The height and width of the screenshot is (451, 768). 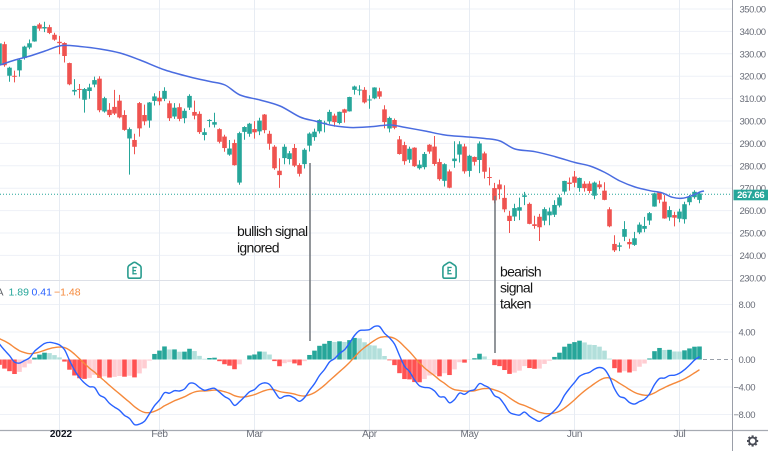 What do you see at coordinates (753, 234) in the screenshot?
I see `svg-text: 250.00` at bounding box center [753, 234].